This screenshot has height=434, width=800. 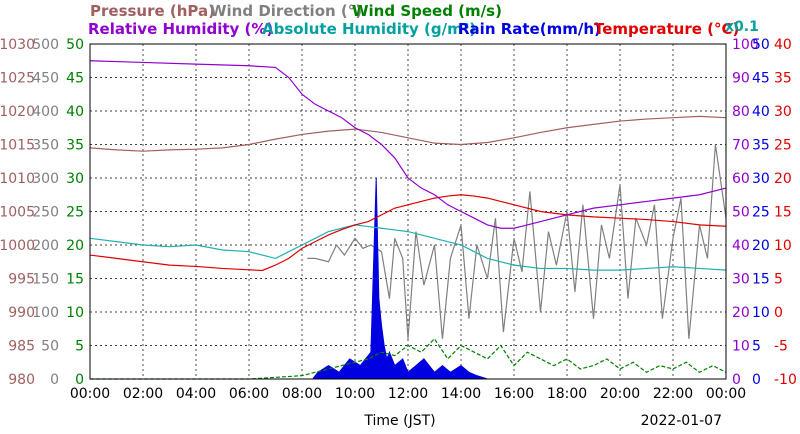 I want to click on y-tick-label-rel-hum: 60, so click(x=741, y=179).